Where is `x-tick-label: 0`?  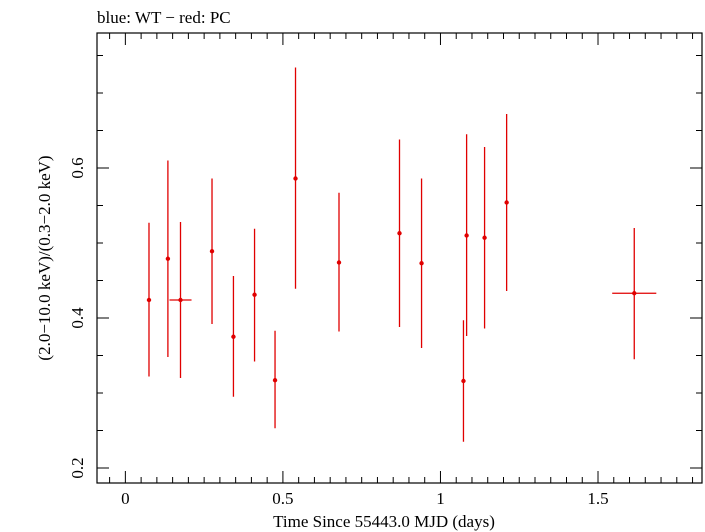
x-tick-label: 0 is located at coordinates (125, 498).